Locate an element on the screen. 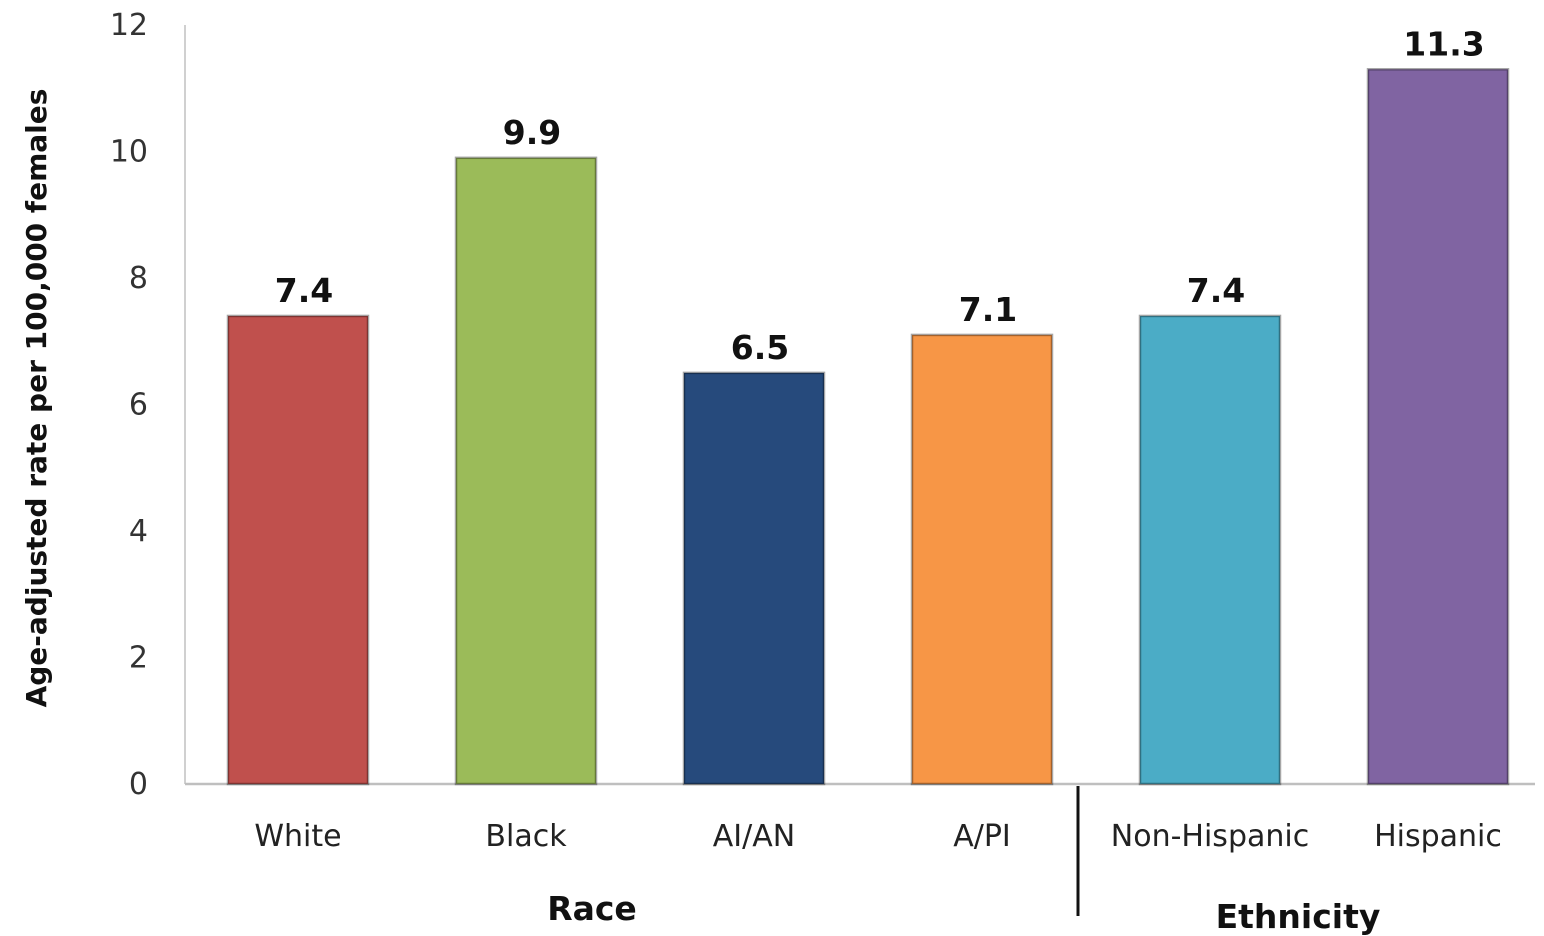 The height and width of the screenshot is (936, 1544). y-tick-label: 8 is located at coordinates (138, 278).